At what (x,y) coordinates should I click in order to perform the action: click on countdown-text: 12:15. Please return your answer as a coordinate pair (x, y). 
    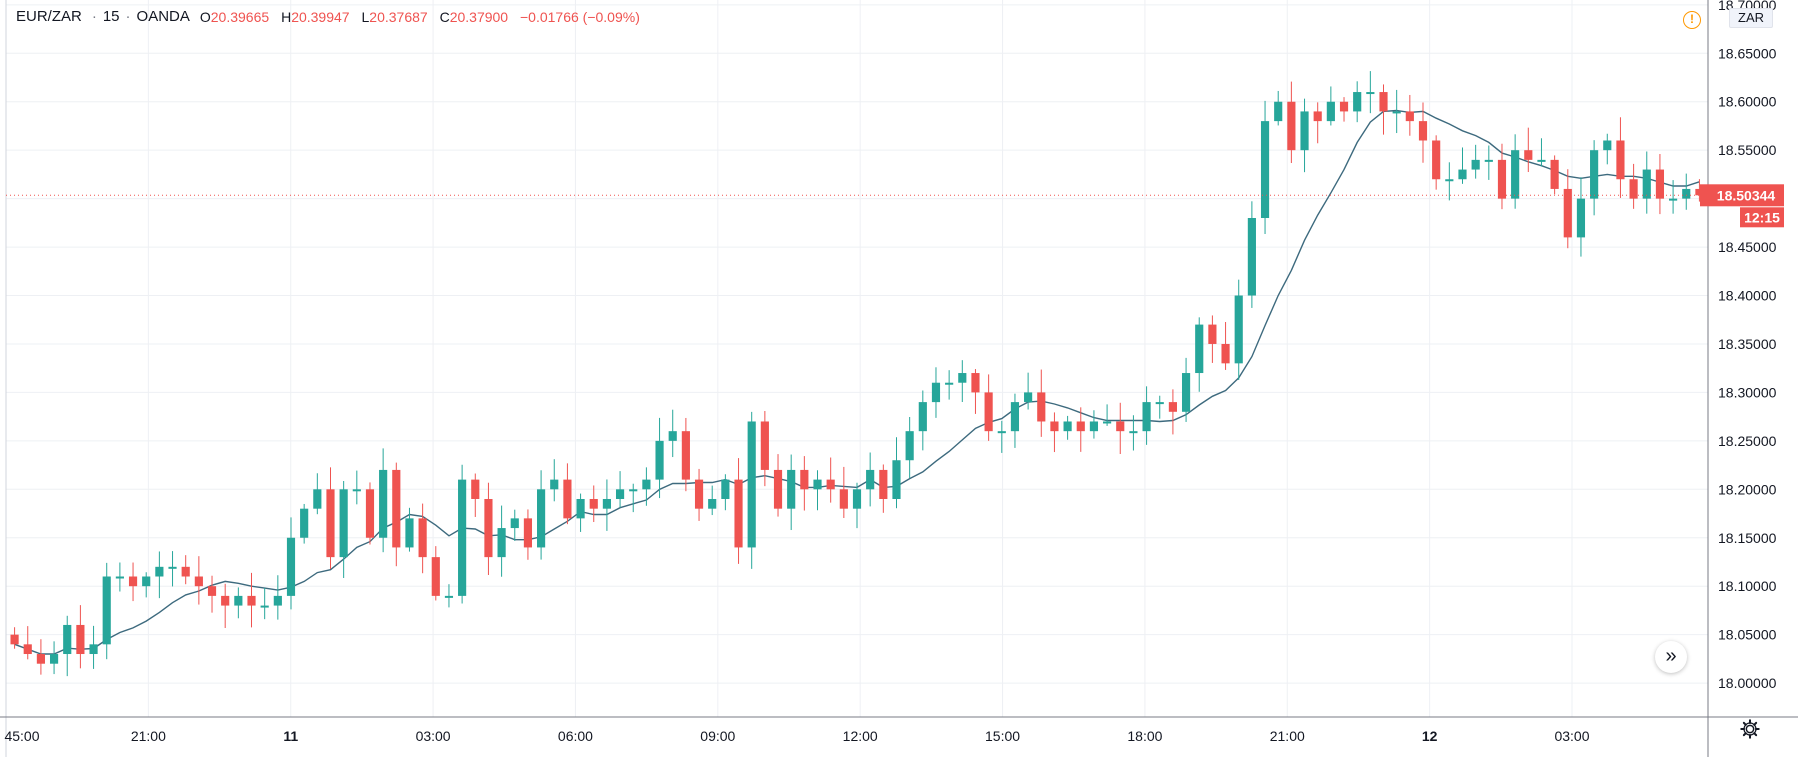
    Looking at the image, I should click on (1762, 217).